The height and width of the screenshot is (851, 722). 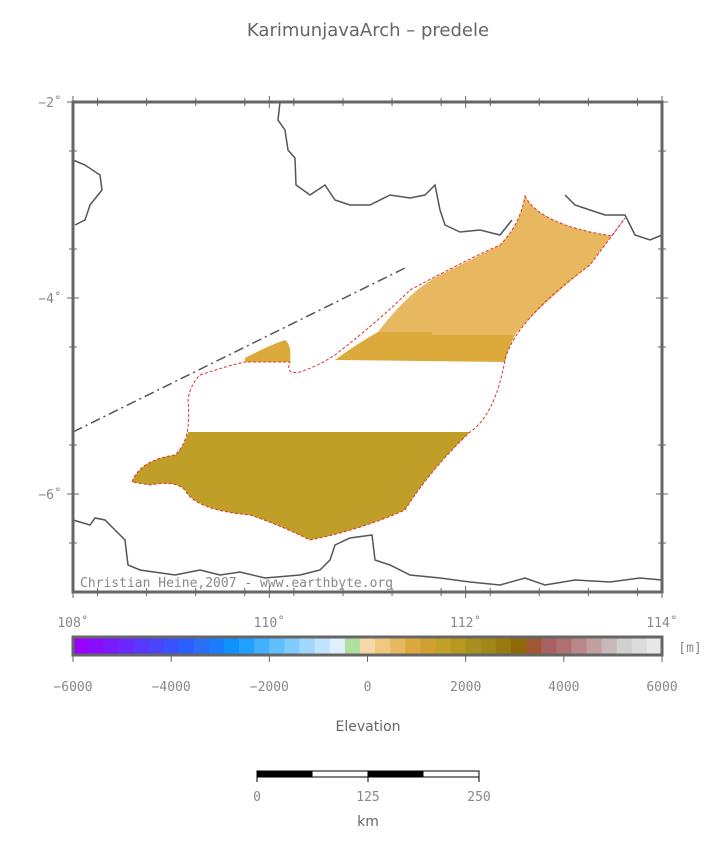 I want to click on colorbar-tick-label: 4000, so click(x=563, y=687).